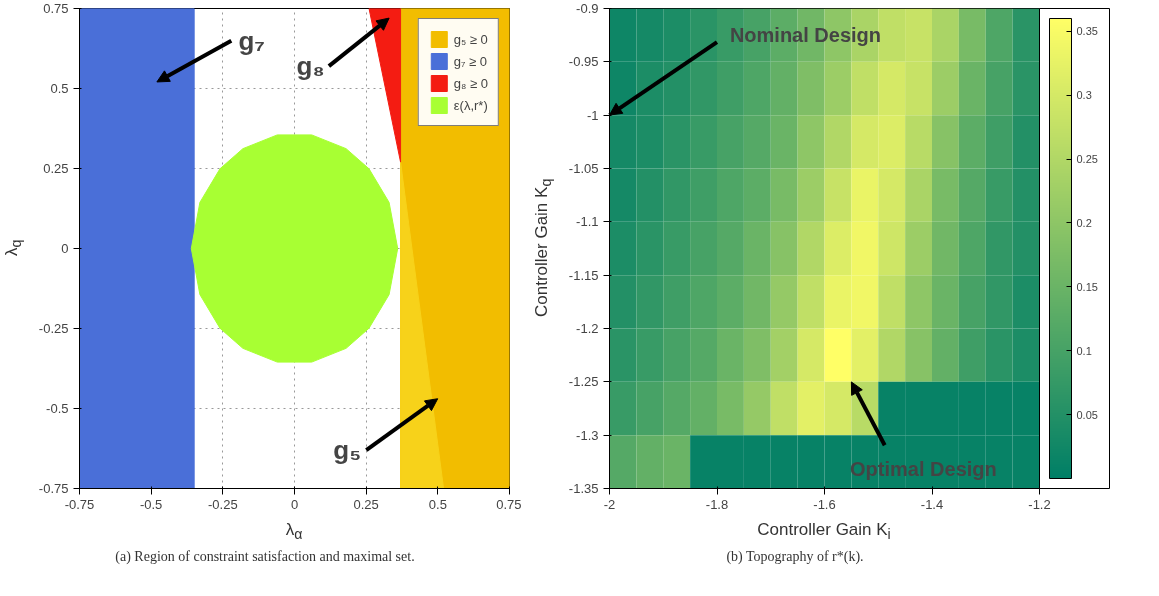 This screenshot has width=1159, height=596. What do you see at coordinates (509, 504) in the screenshot?
I see `x-tick-label: 0.75` at bounding box center [509, 504].